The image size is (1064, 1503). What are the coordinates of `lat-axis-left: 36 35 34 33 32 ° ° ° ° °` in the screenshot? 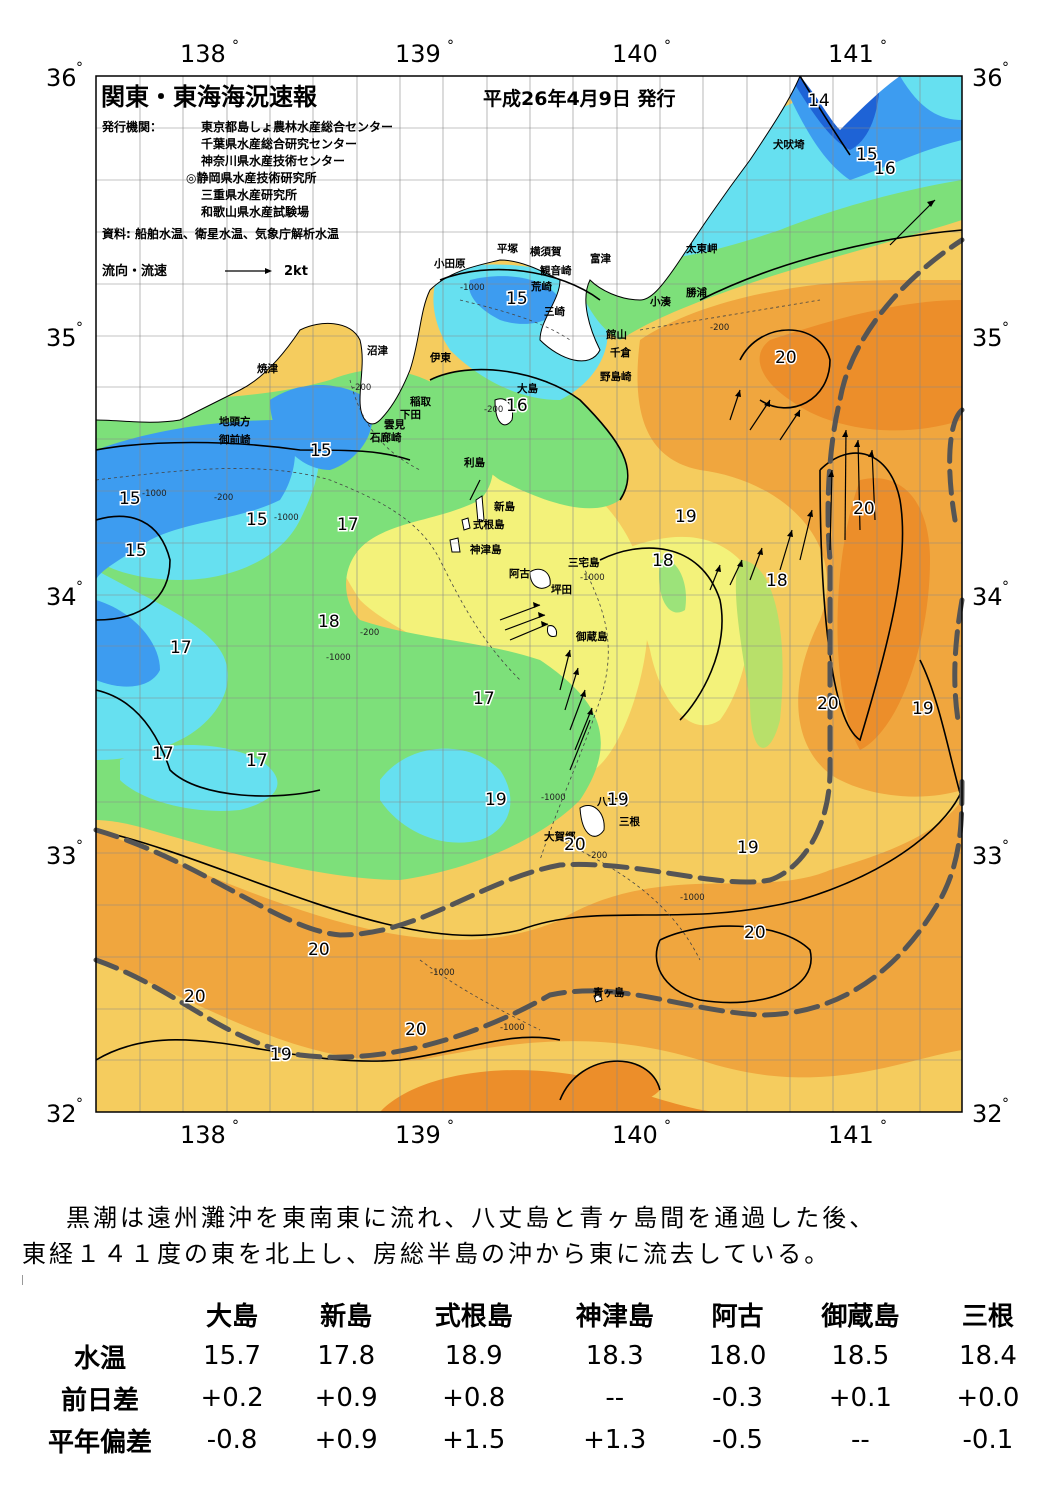 It's located at (64, 594).